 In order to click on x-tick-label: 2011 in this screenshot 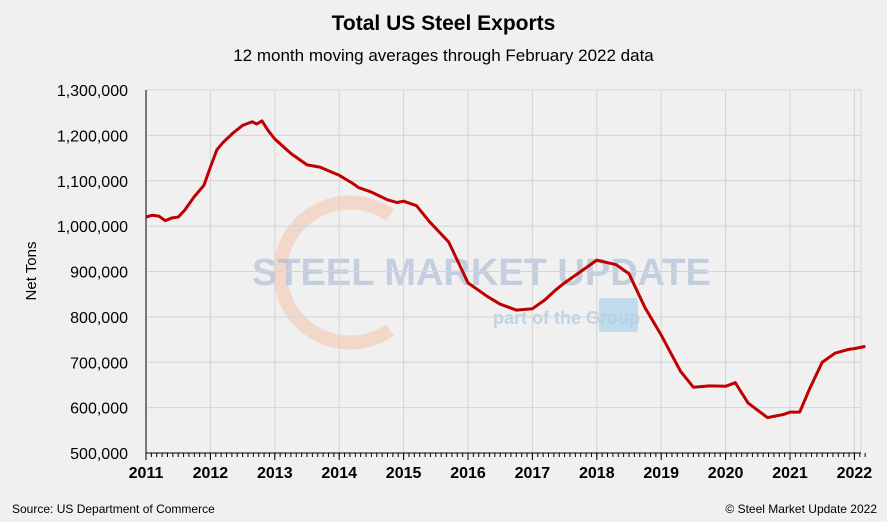, I will do `click(146, 473)`.